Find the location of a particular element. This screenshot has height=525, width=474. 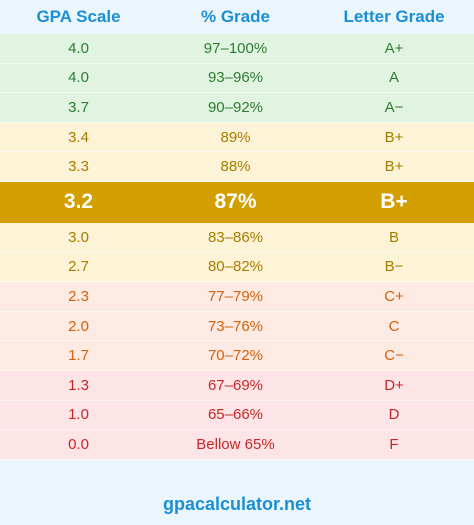

table-row: 1.3 67–69% D+ is located at coordinates (237, 385).